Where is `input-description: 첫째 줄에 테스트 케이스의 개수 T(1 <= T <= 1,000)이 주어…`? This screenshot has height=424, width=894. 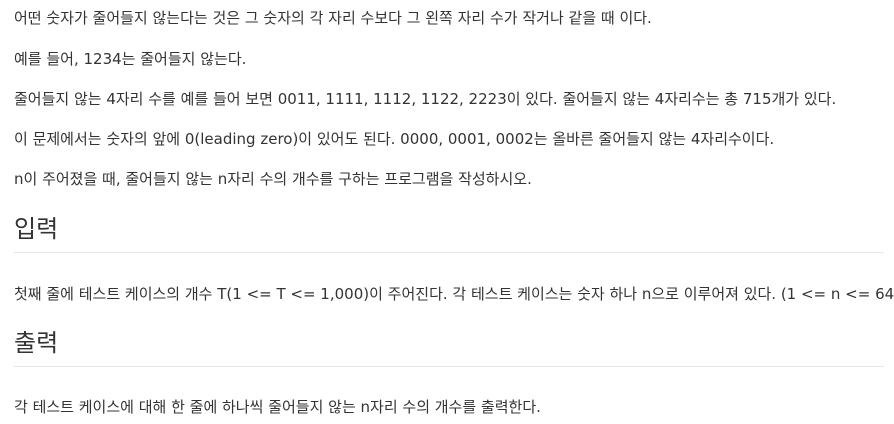
input-description: 첫째 줄에 테스트 케이스의 개수 T(1 <= T <= 1,000)이 주어… is located at coordinates (454, 294).